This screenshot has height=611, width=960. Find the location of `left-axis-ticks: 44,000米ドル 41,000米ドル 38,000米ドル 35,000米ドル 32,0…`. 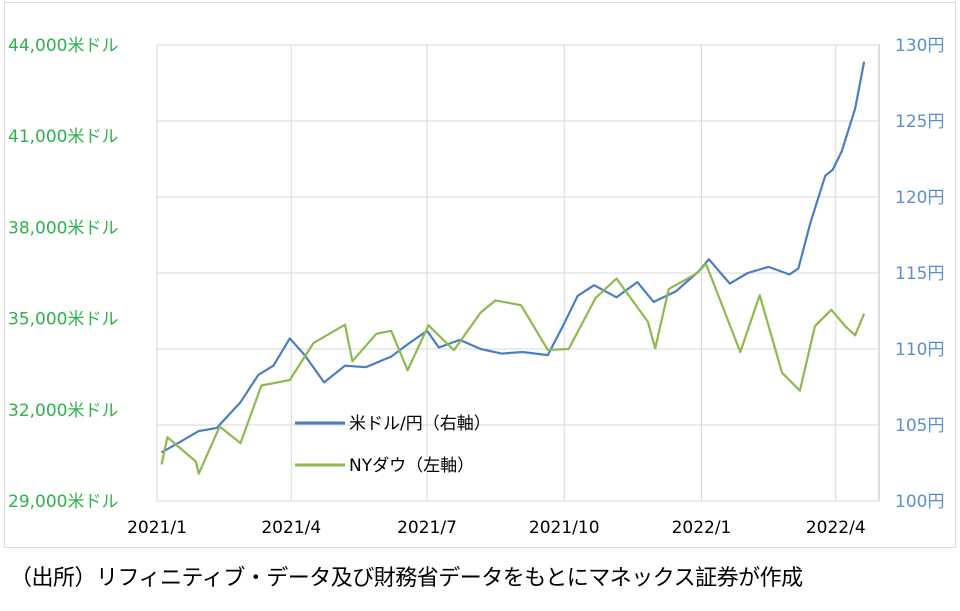

left-axis-ticks: 44,000米ドル 41,000米ドル 38,000米ドル 35,000米ドル 32,0… is located at coordinates (63, 274).